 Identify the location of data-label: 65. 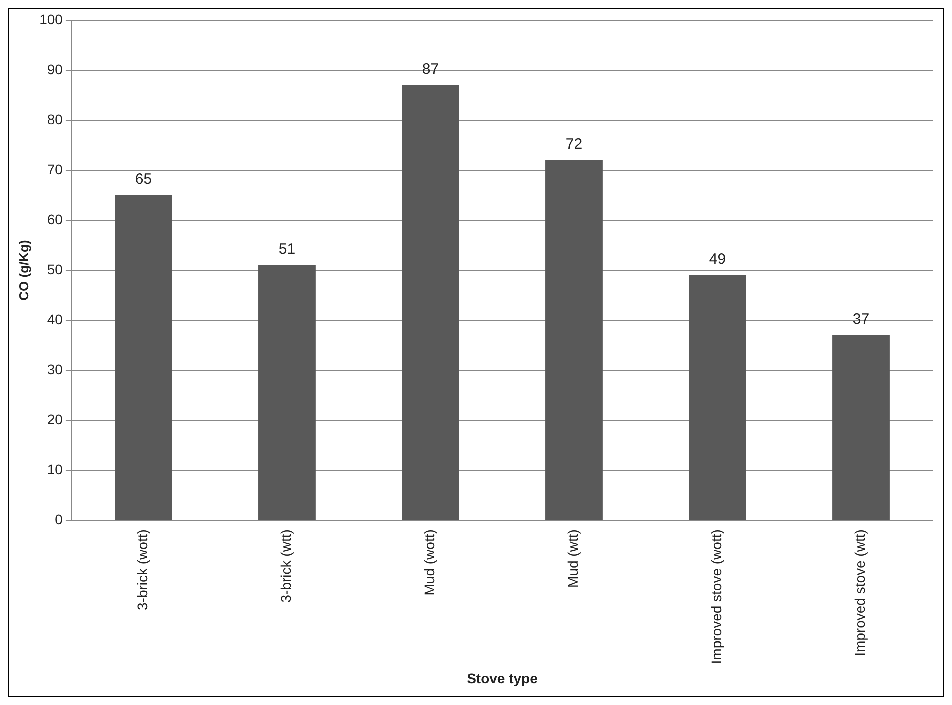
(143, 179).